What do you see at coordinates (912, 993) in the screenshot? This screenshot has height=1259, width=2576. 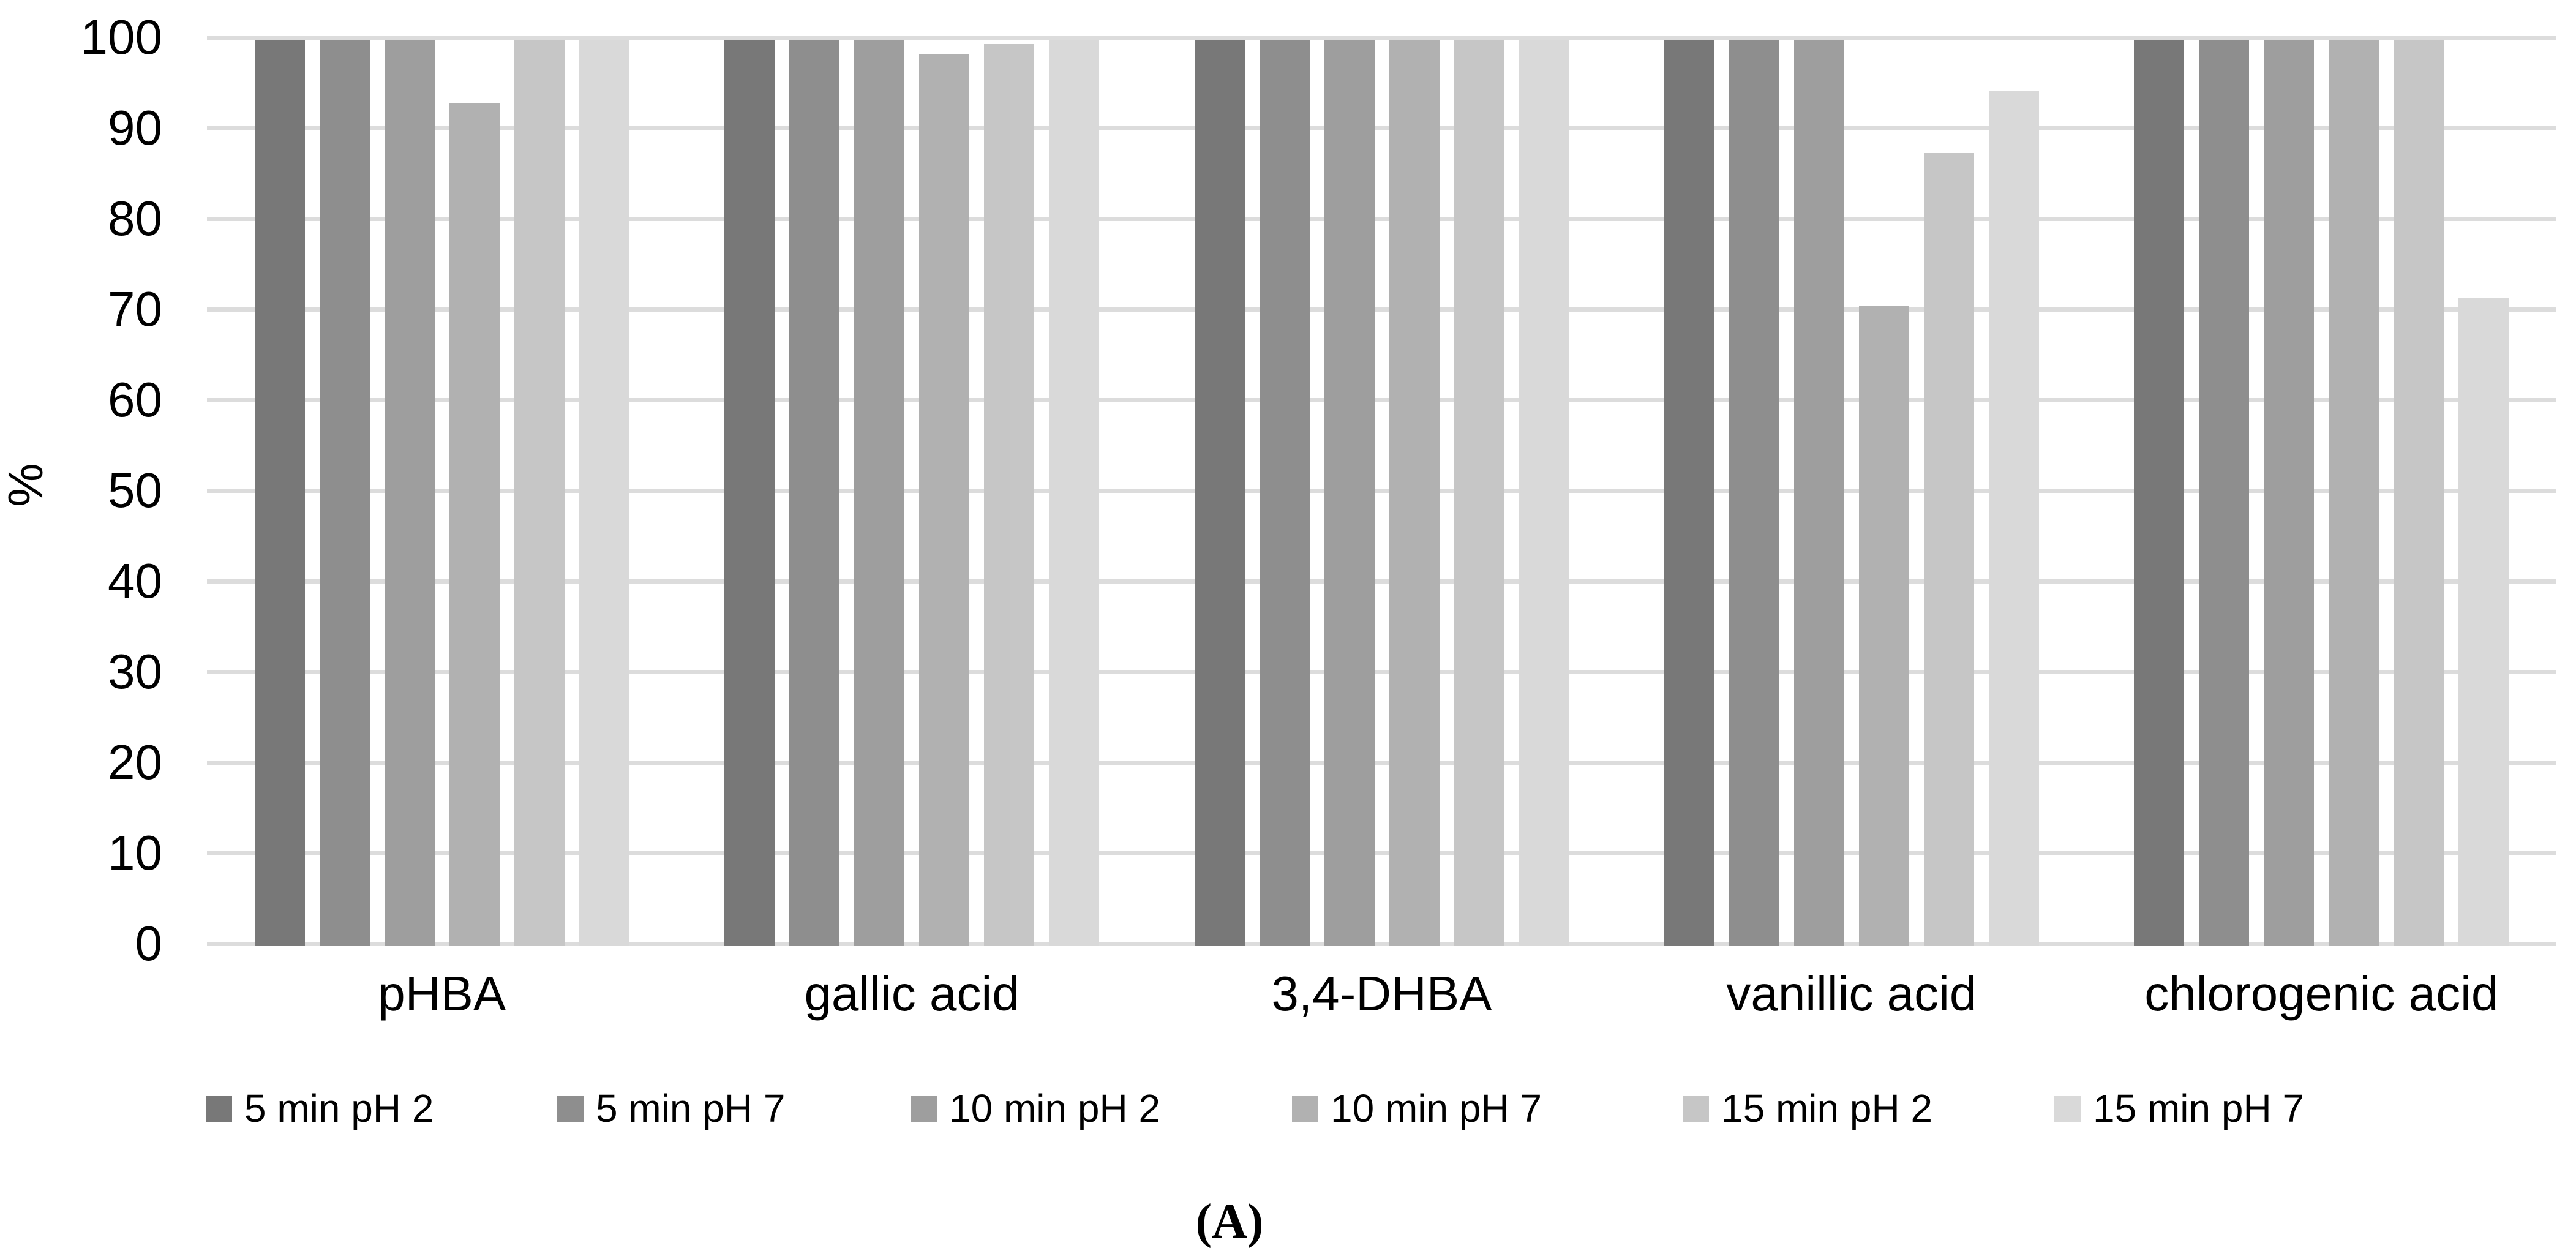 I see `x-category-label: gallic acid` at bounding box center [912, 993].